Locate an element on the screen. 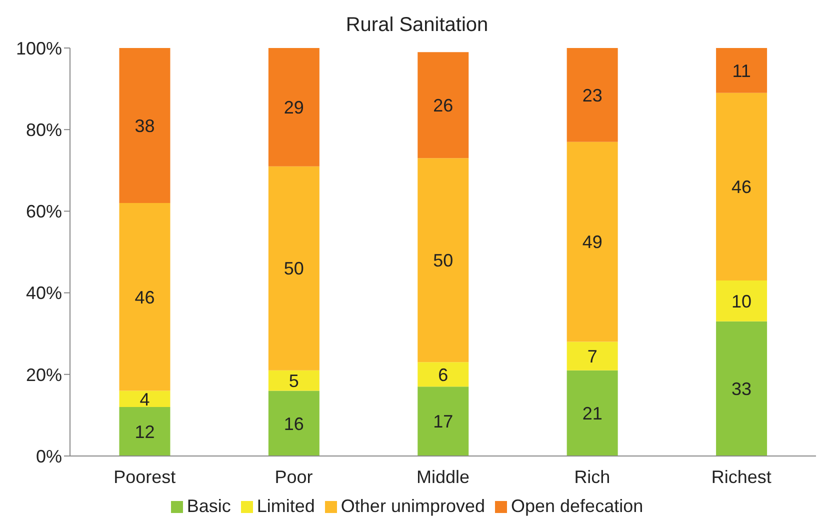 Image resolution: width=834 pixels, height=525 pixels. data-label: 21 is located at coordinates (592, 414).